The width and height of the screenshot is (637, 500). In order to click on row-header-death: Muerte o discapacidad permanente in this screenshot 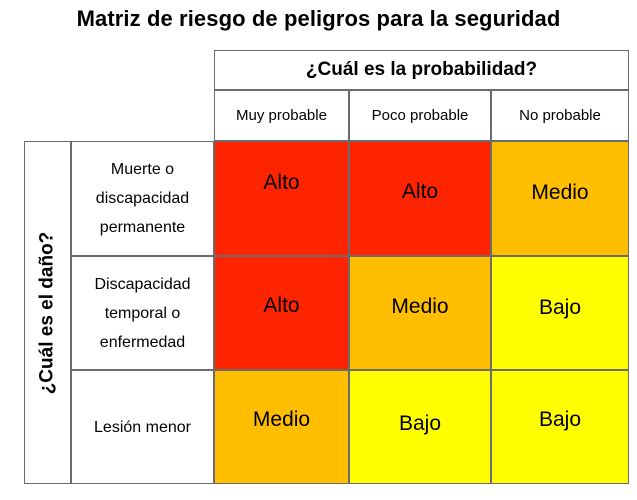, I will do `click(142, 198)`.